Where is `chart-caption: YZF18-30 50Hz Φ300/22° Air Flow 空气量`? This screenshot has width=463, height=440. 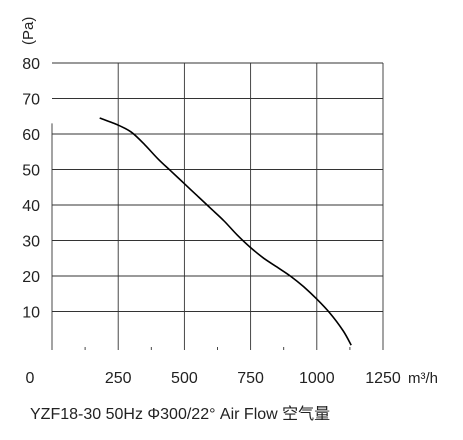 chart-caption: YZF18-30 50Hz Φ300/22° Air Flow 空气量 is located at coordinates (180, 414).